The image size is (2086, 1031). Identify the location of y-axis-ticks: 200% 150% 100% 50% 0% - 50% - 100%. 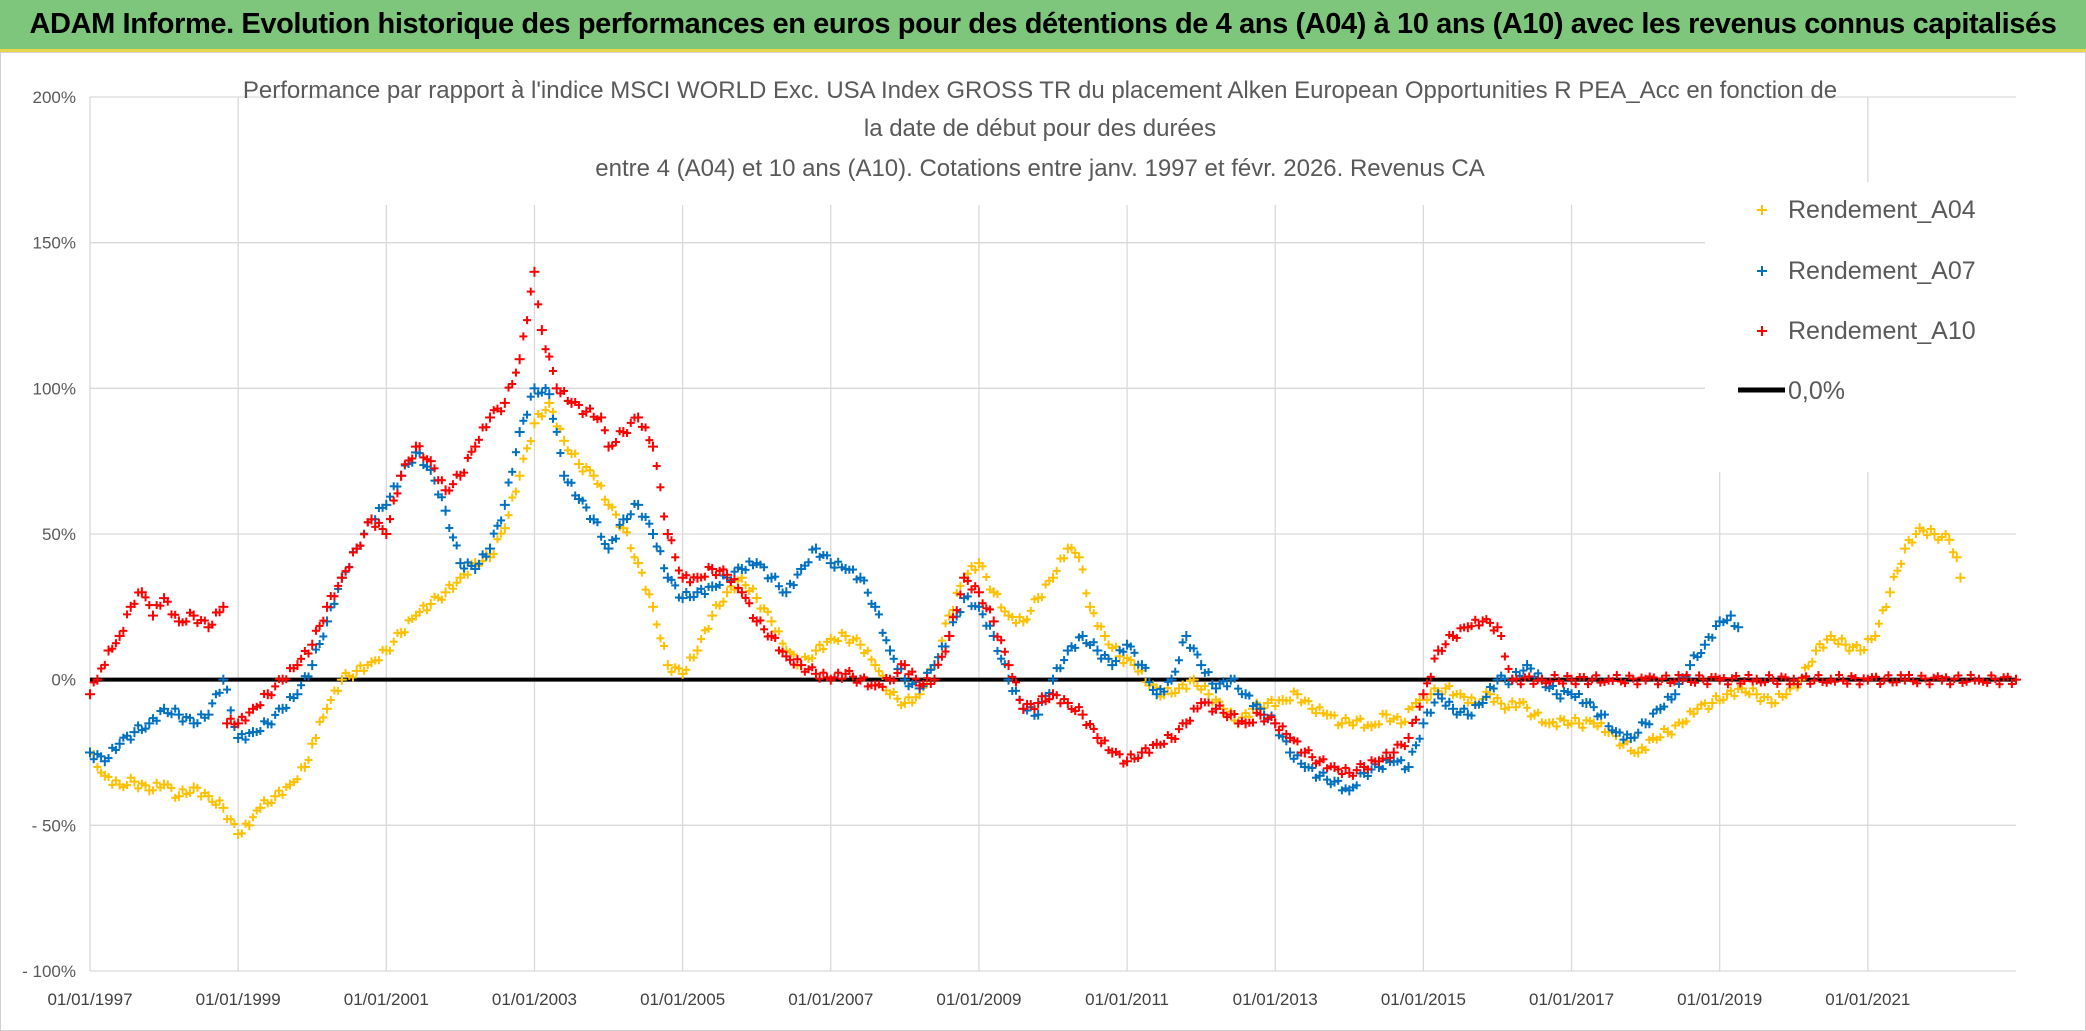
(49, 534).